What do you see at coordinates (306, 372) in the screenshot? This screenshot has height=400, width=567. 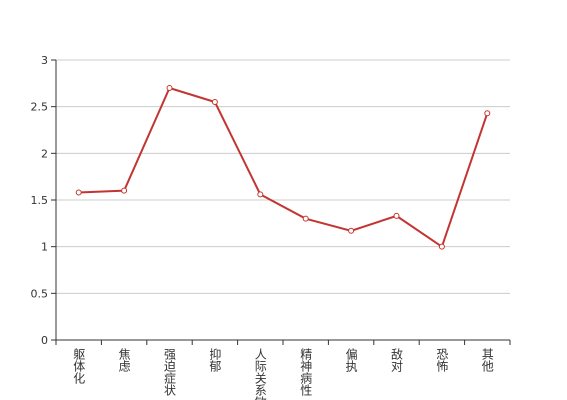 I see `x-tick-label: 精神病性` at bounding box center [306, 372].